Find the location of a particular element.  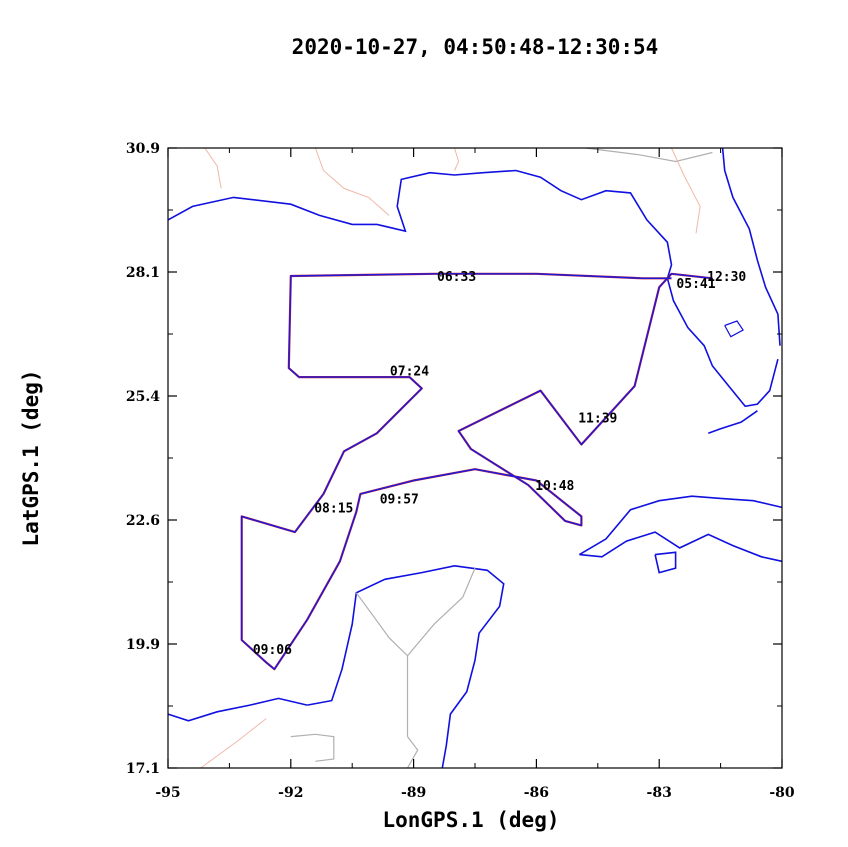

y-tick-label: 22.6 is located at coordinates (143, 521).